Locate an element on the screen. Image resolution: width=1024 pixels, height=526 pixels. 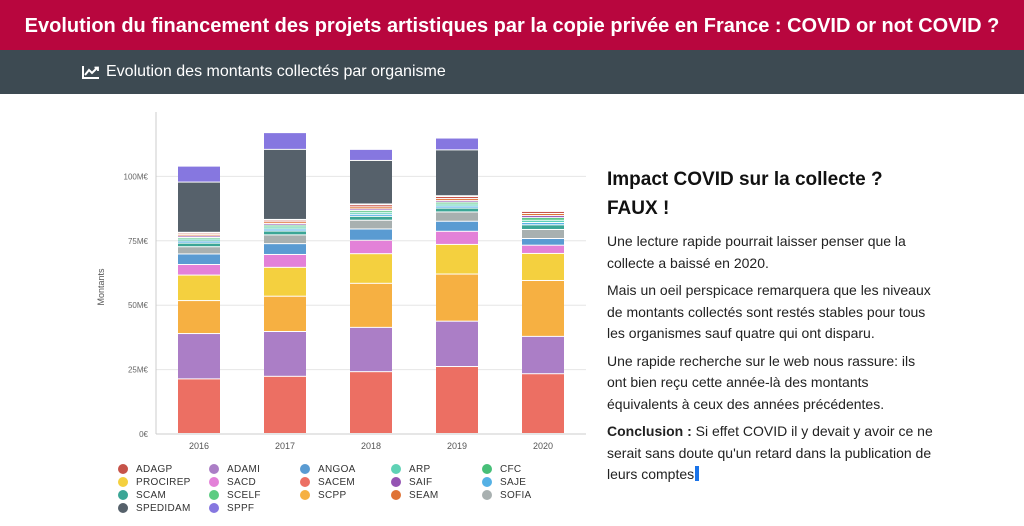
legend-item-sacem: SACEM is located at coordinates (345, 482).